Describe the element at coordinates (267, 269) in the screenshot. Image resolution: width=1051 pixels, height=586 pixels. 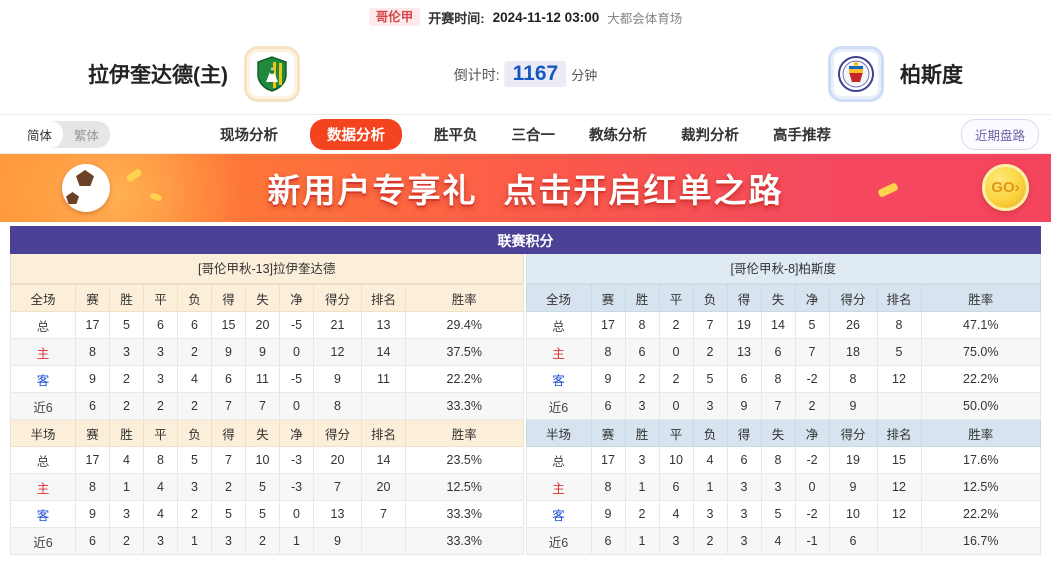
I see `home-standings-subtitle: [哥伦甲秋-13]拉伊奎达德` at that location.